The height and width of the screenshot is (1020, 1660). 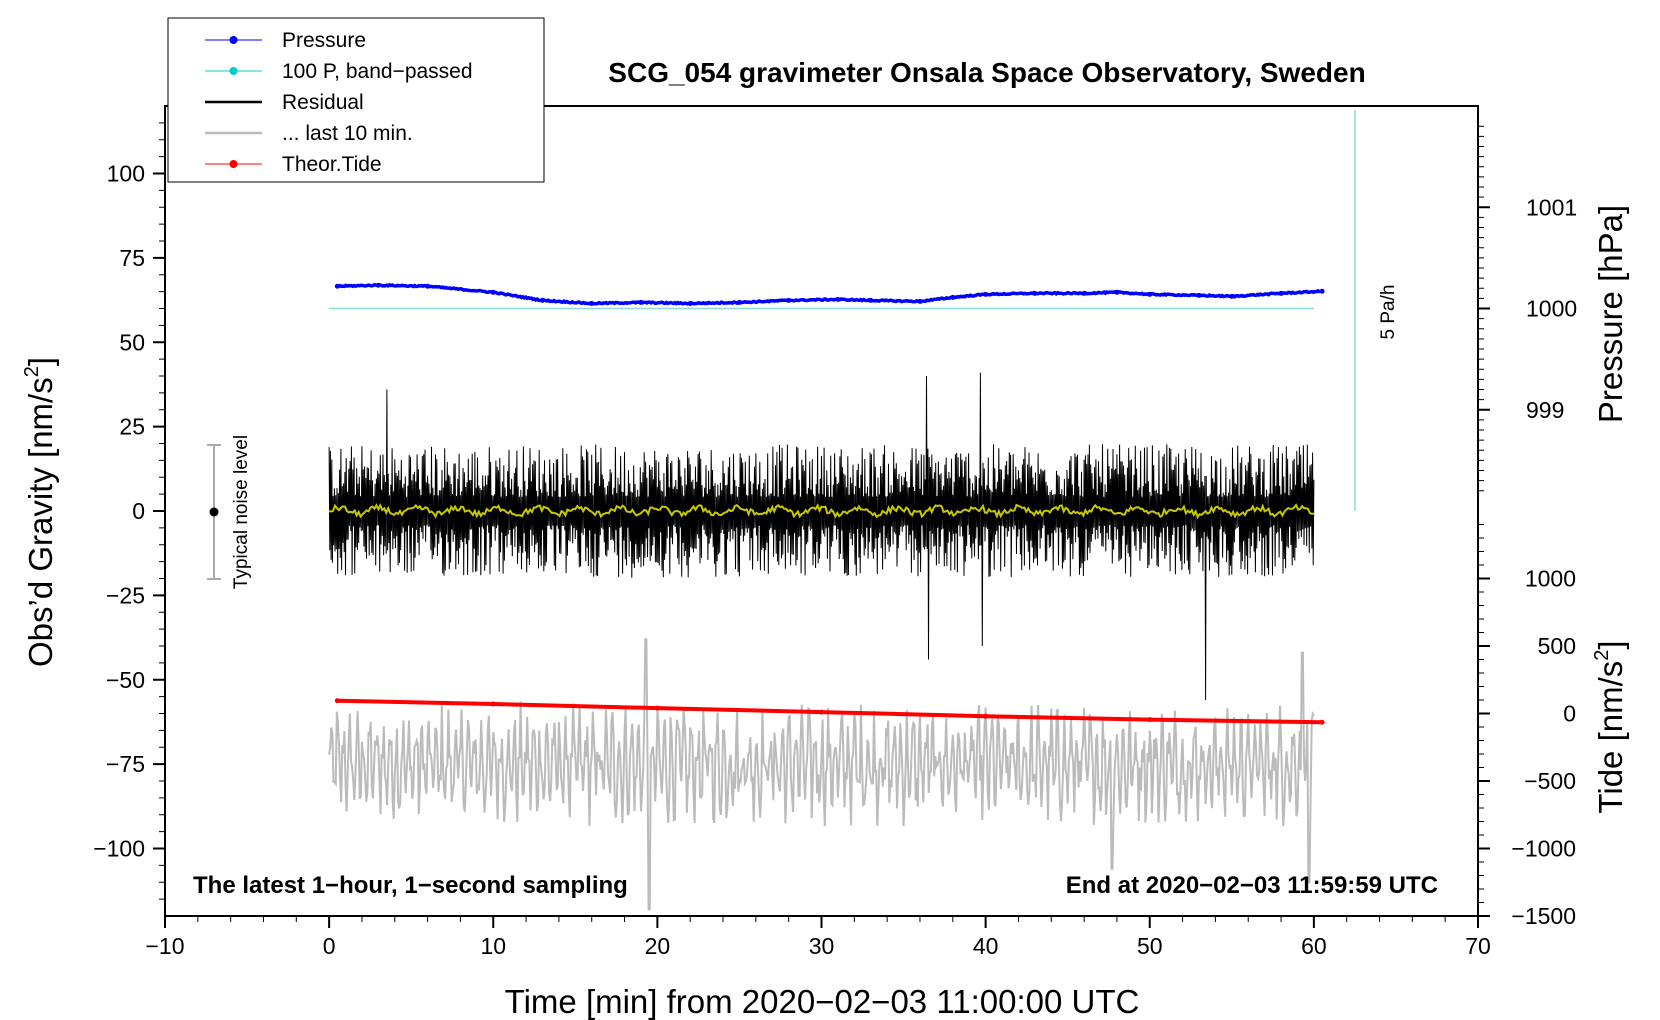 I want to click on legend-item: 100 P, band−passed, so click(x=339, y=71).